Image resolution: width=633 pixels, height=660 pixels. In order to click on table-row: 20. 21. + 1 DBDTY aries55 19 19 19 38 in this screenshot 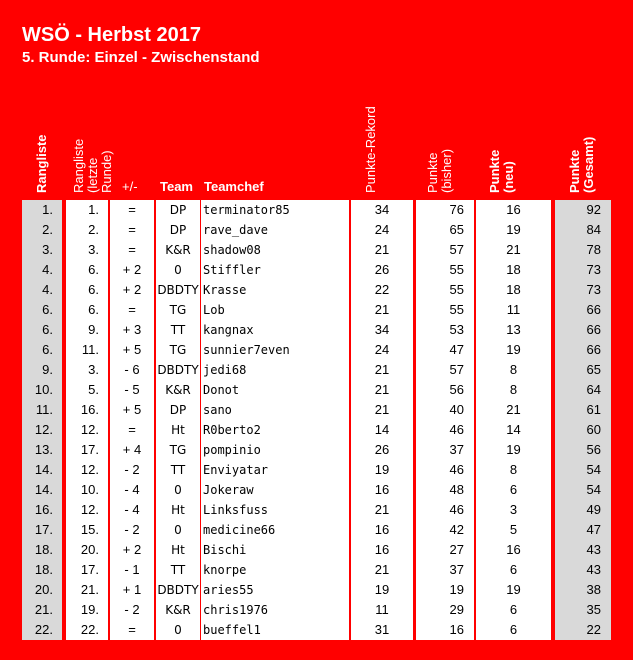, I will do `click(316, 590)`.